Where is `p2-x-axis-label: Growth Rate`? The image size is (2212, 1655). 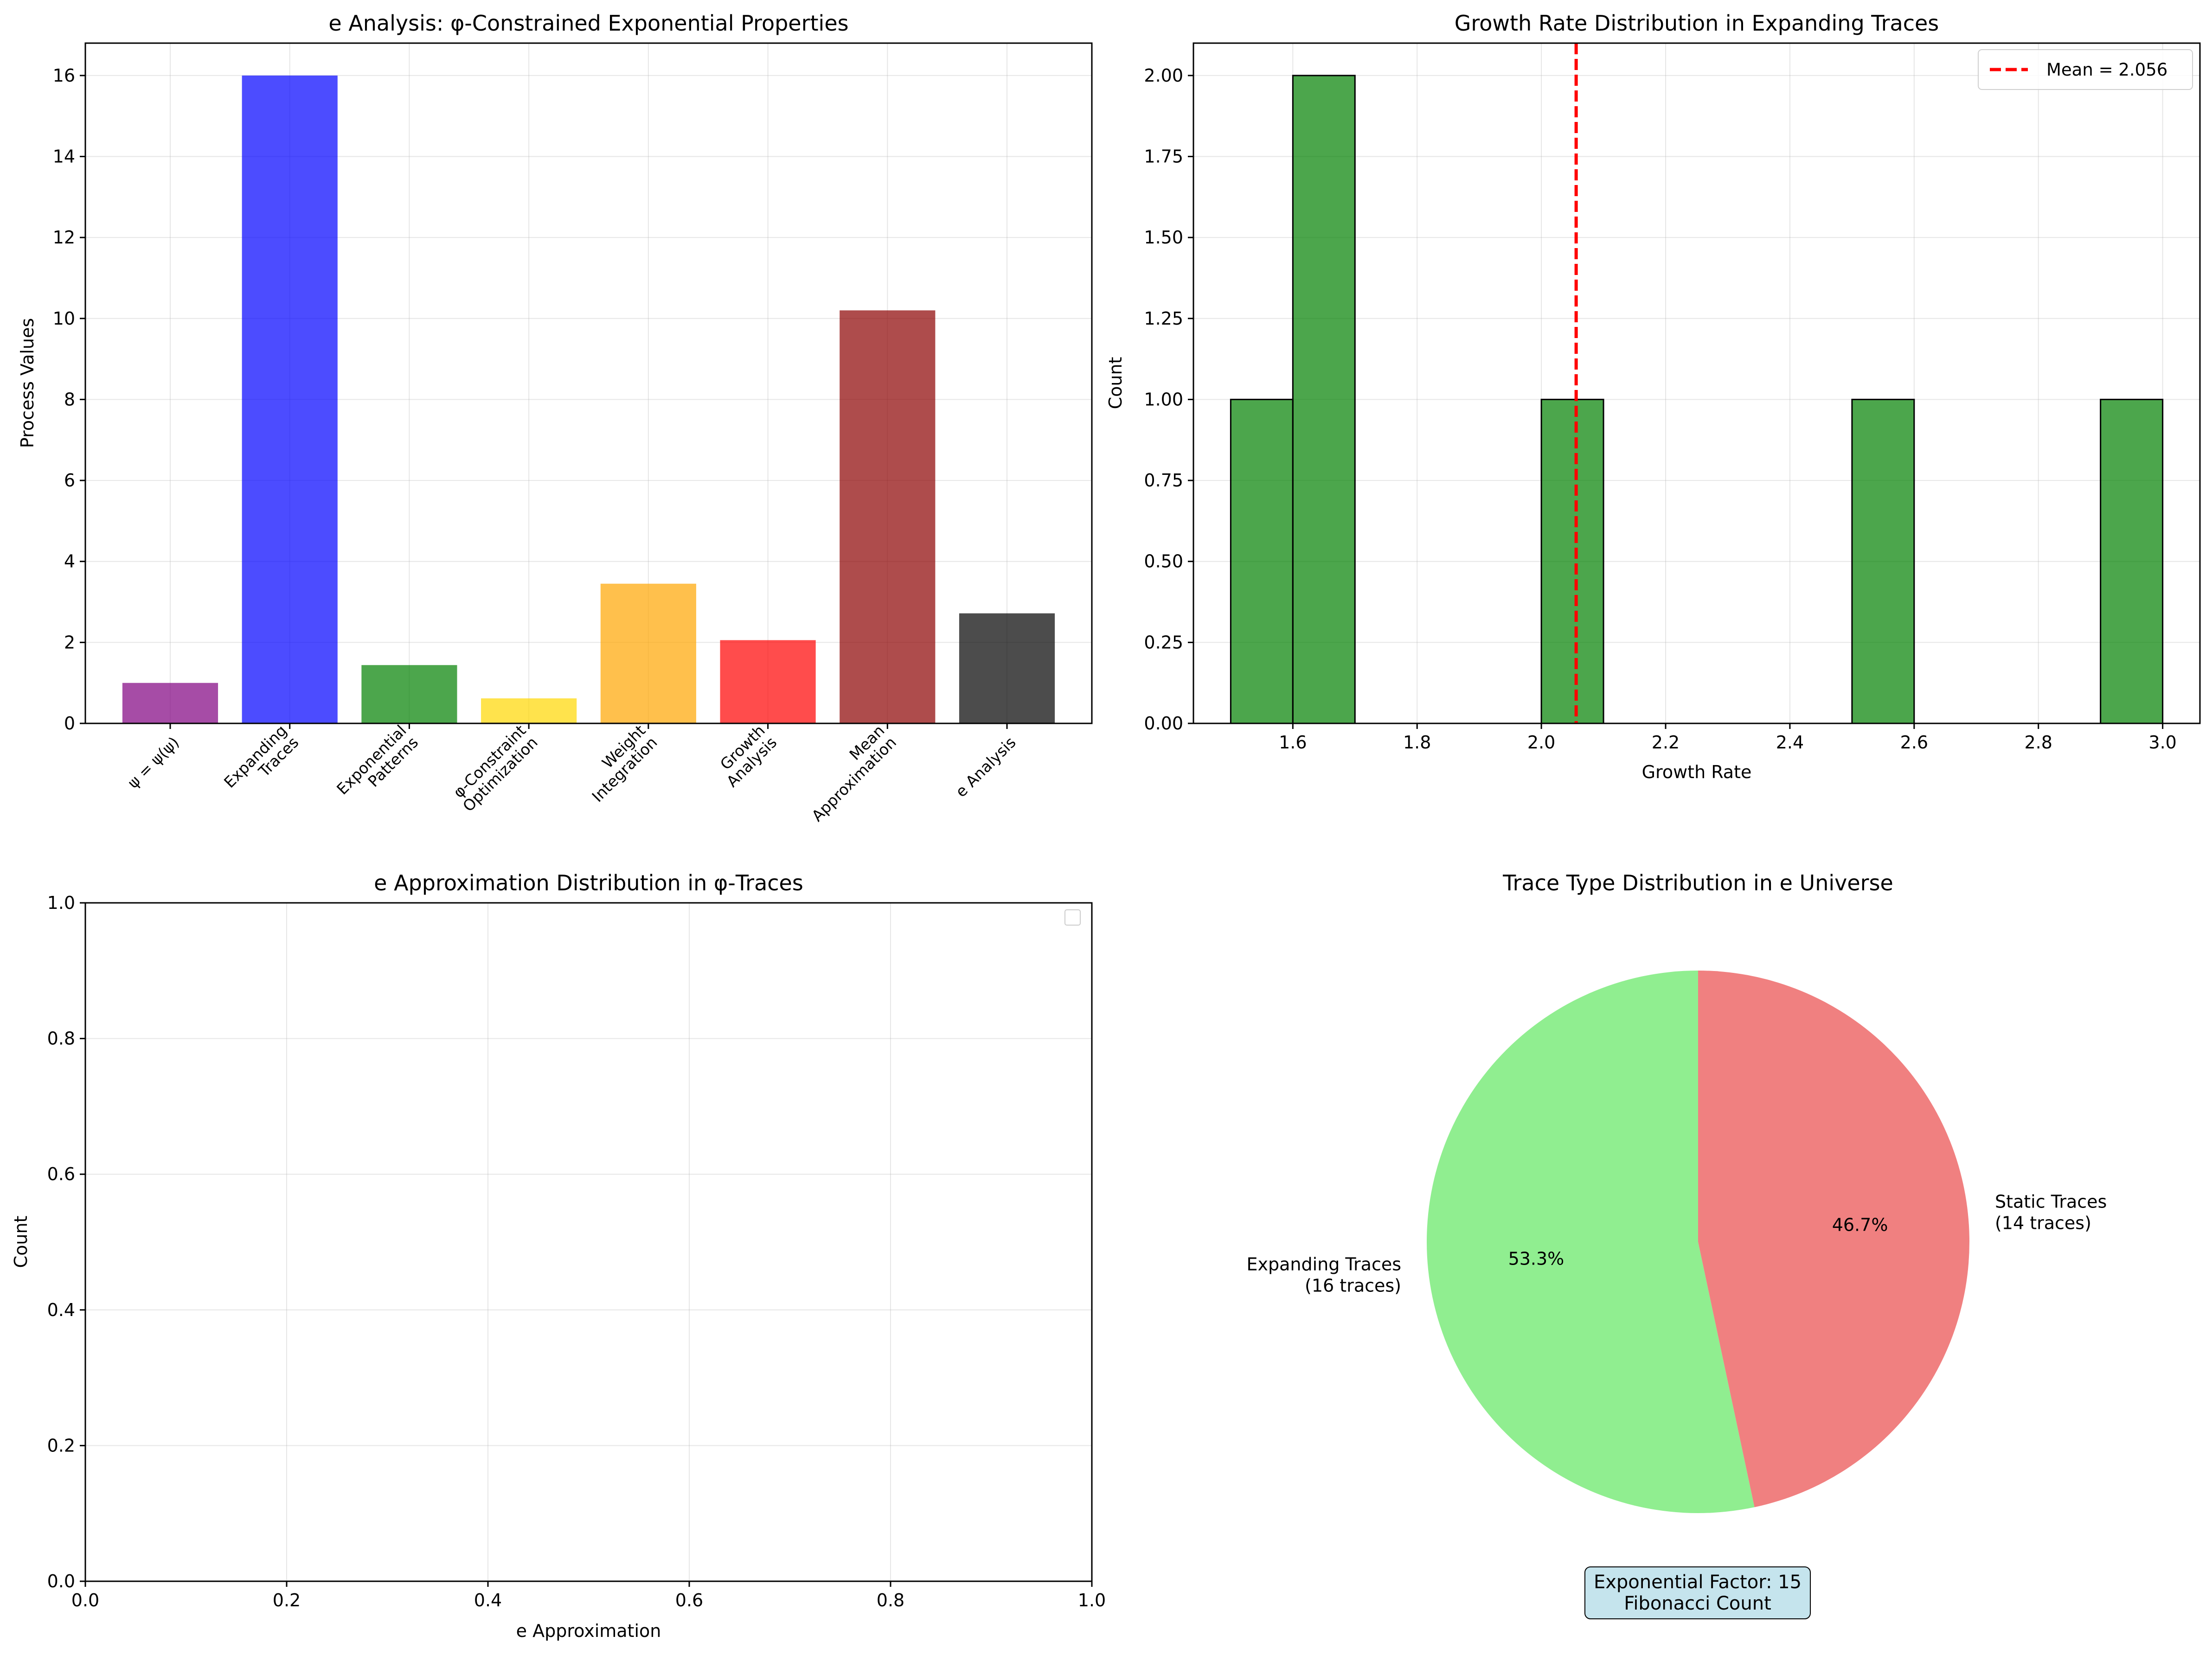 p2-x-axis-label: Growth Rate is located at coordinates (1697, 772).